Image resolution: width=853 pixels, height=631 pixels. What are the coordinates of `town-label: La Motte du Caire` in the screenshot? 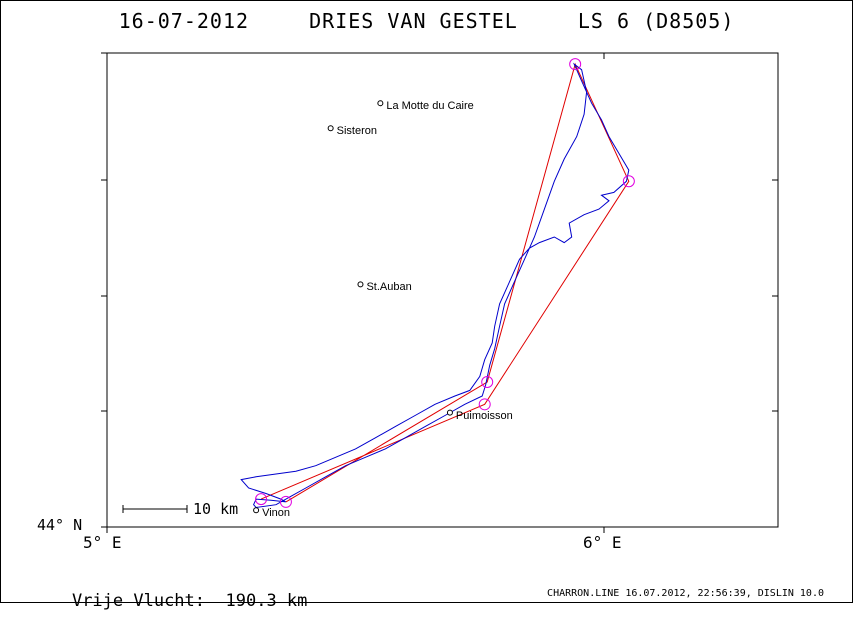 It's located at (430, 106).